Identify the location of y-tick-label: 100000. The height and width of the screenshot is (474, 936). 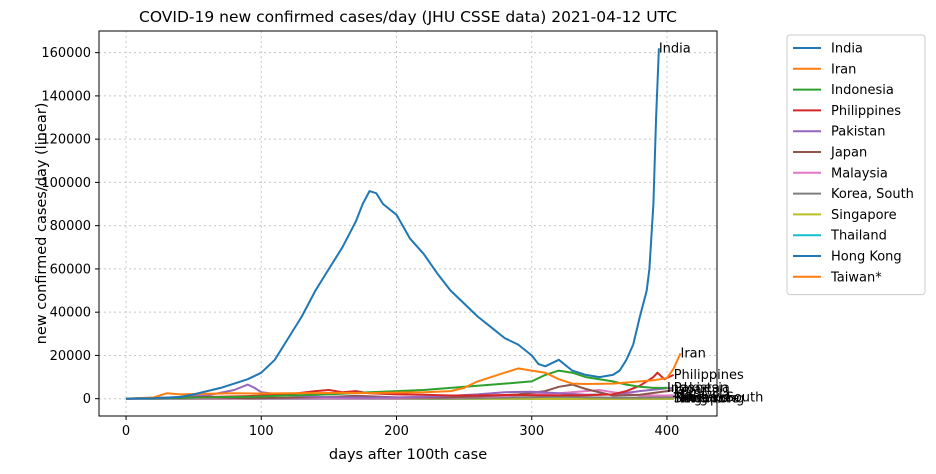
(66, 183).